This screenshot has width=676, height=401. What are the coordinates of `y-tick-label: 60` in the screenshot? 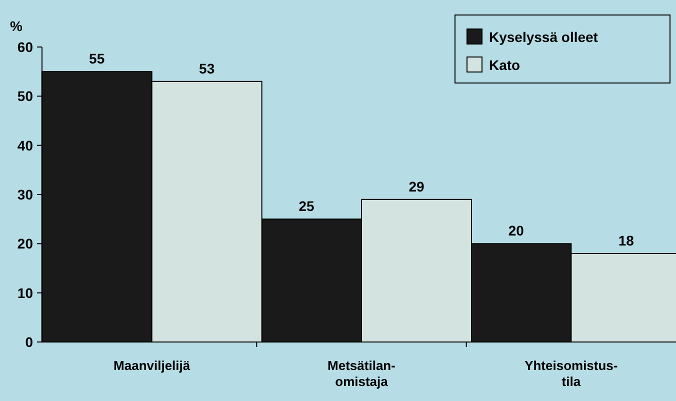 It's located at (25, 47).